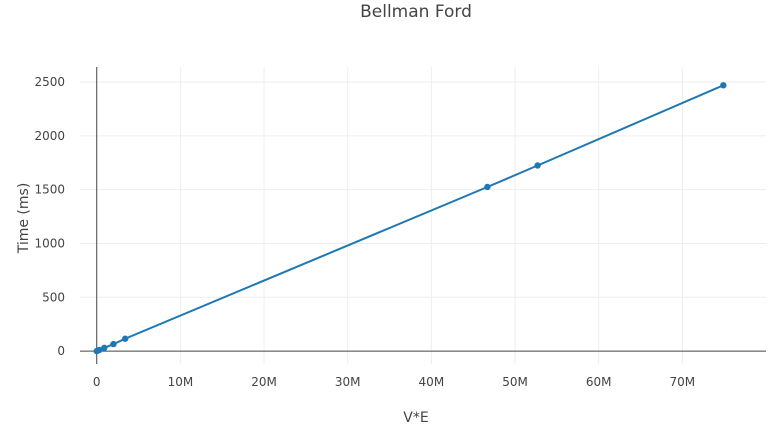 The image size is (782, 445). Describe the element at coordinates (599, 382) in the screenshot. I see `x-tick-label: 60M` at that location.